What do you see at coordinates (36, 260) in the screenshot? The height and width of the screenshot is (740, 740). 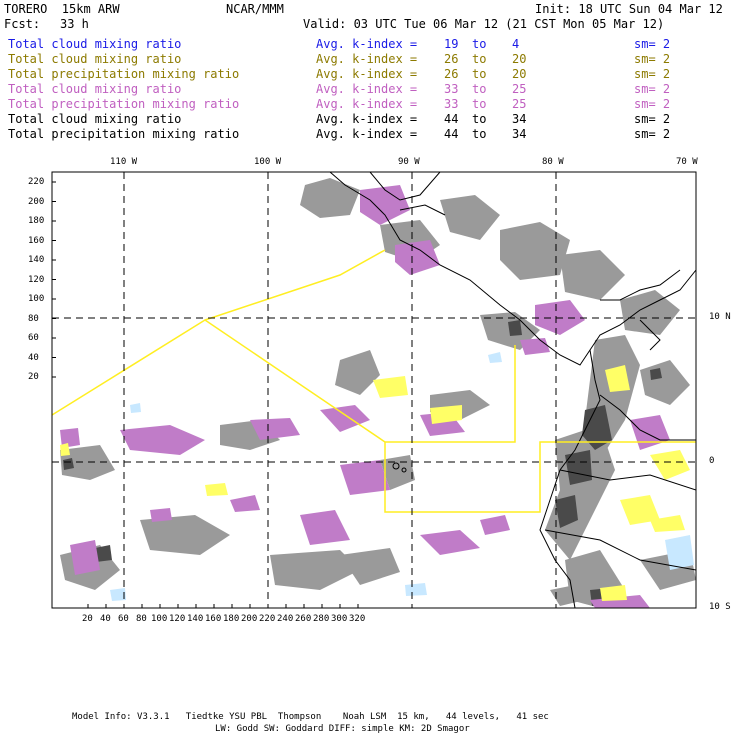 I see `grid-y-label: 140` at bounding box center [36, 260].